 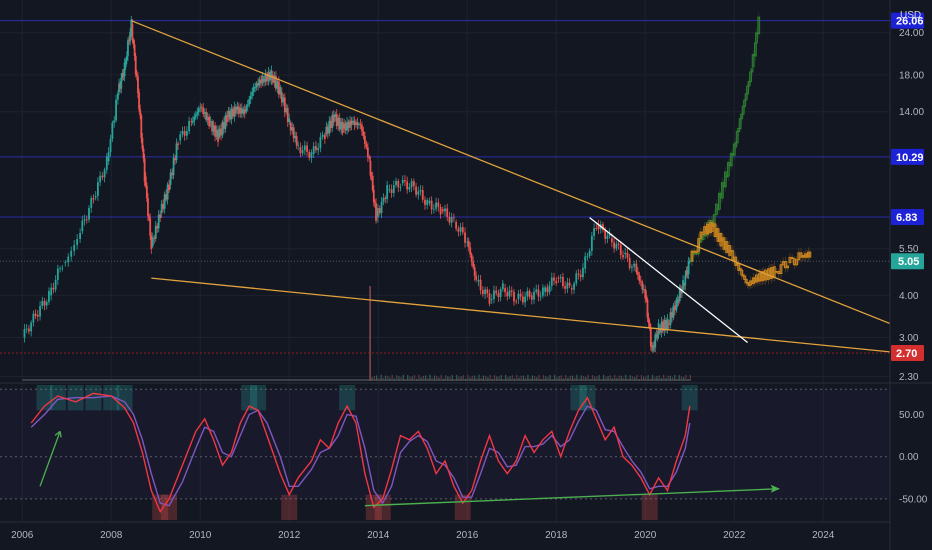 What do you see at coordinates (370, 333) in the screenshot?
I see `volume-spike` at bounding box center [370, 333].